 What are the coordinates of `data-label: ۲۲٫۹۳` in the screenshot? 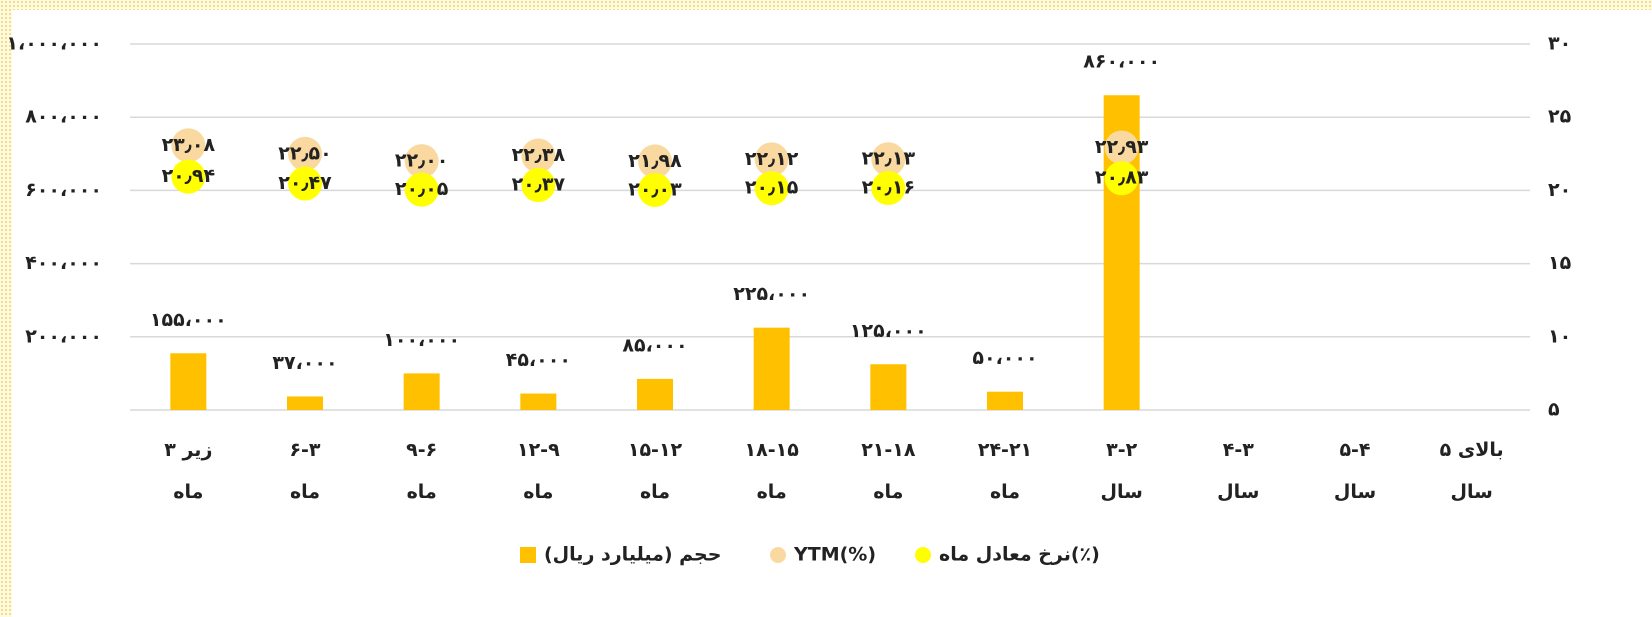 It's located at (1122, 147).